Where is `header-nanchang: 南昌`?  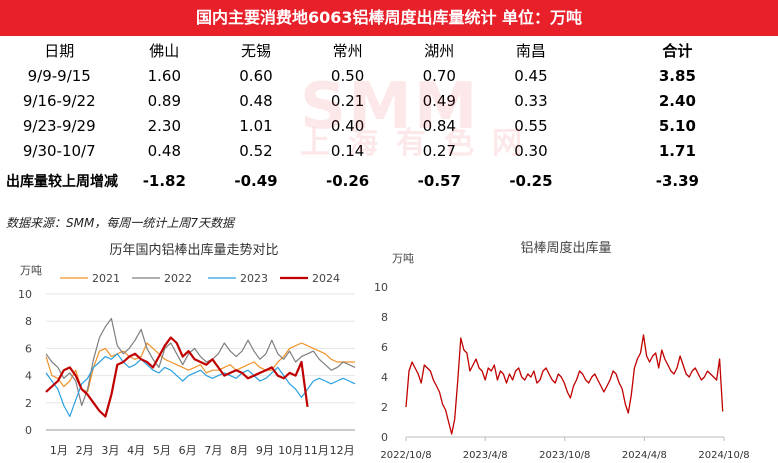 header-nanchang: 南昌 is located at coordinates (530, 50).